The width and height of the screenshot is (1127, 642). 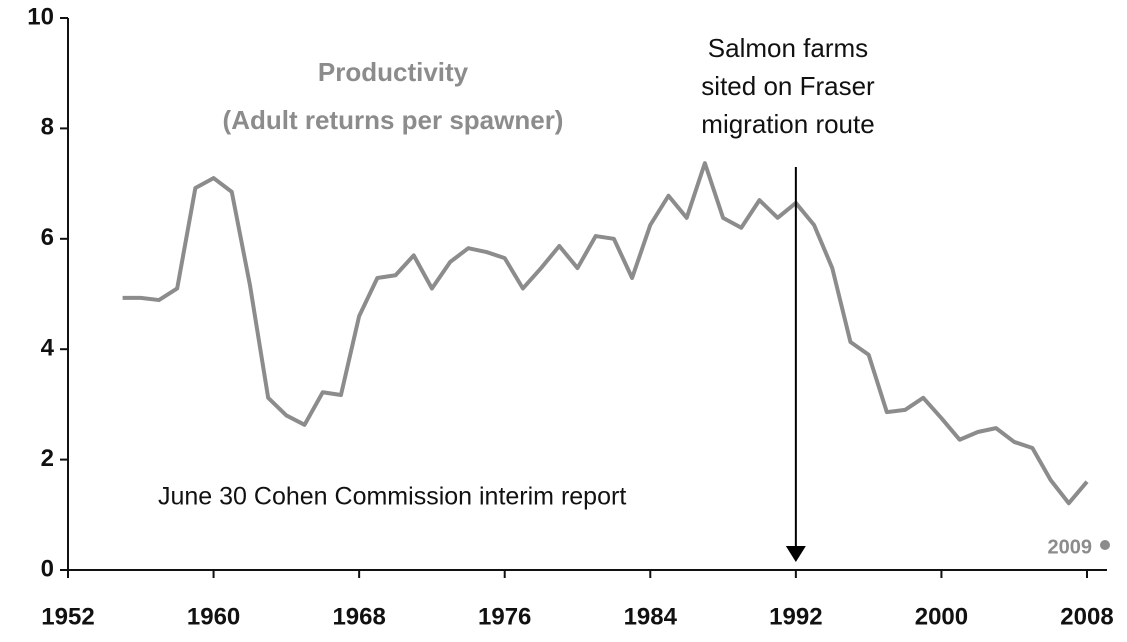 What do you see at coordinates (1105, 545) in the screenshot?
I see `corner-dot` at bounding box center [1105, 545].